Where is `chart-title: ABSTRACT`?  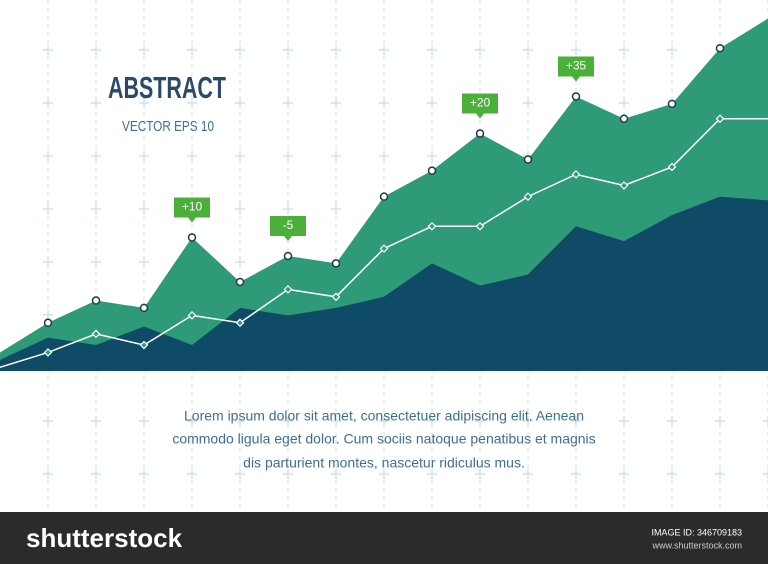 chart-title: ABSTRACT is located at coordinates (167, 87).